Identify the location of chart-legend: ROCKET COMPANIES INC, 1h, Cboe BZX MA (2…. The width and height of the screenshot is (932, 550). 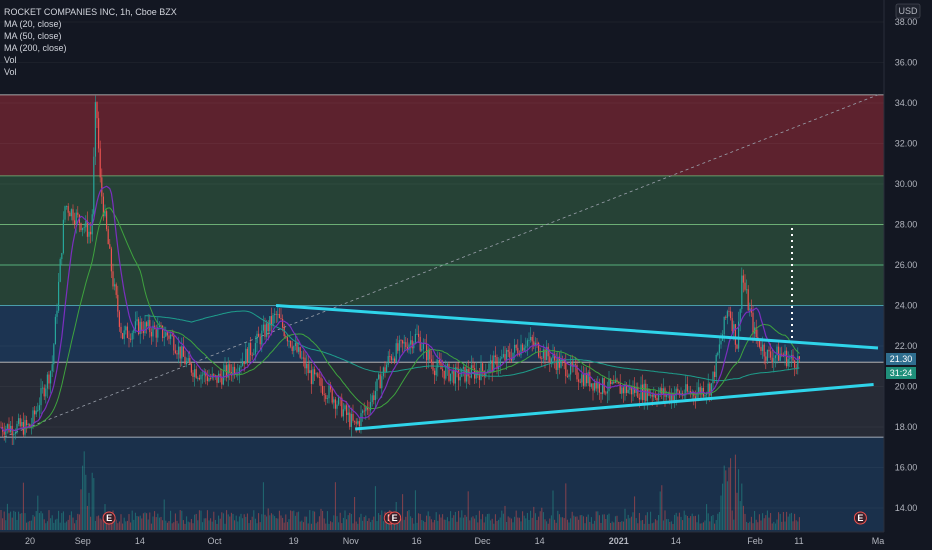
(90, 42).